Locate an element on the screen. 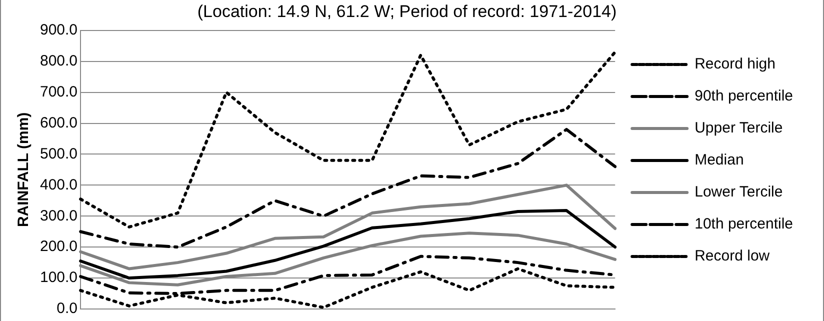 The height and width of the screenshot is (321, 824). chart-title: (Location: 14.9 N, 61.2 W; Period of record: 1971-2014) is located at coordinates (407, 11).